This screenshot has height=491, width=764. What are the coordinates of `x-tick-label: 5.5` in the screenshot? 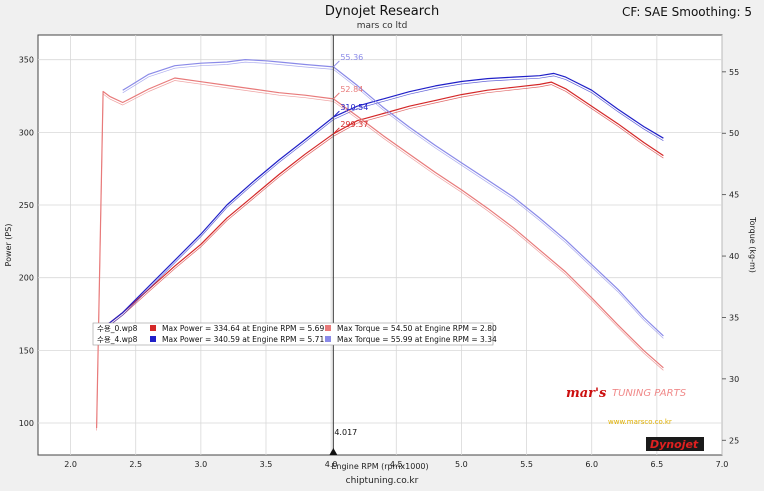 It's located at (526, 464).